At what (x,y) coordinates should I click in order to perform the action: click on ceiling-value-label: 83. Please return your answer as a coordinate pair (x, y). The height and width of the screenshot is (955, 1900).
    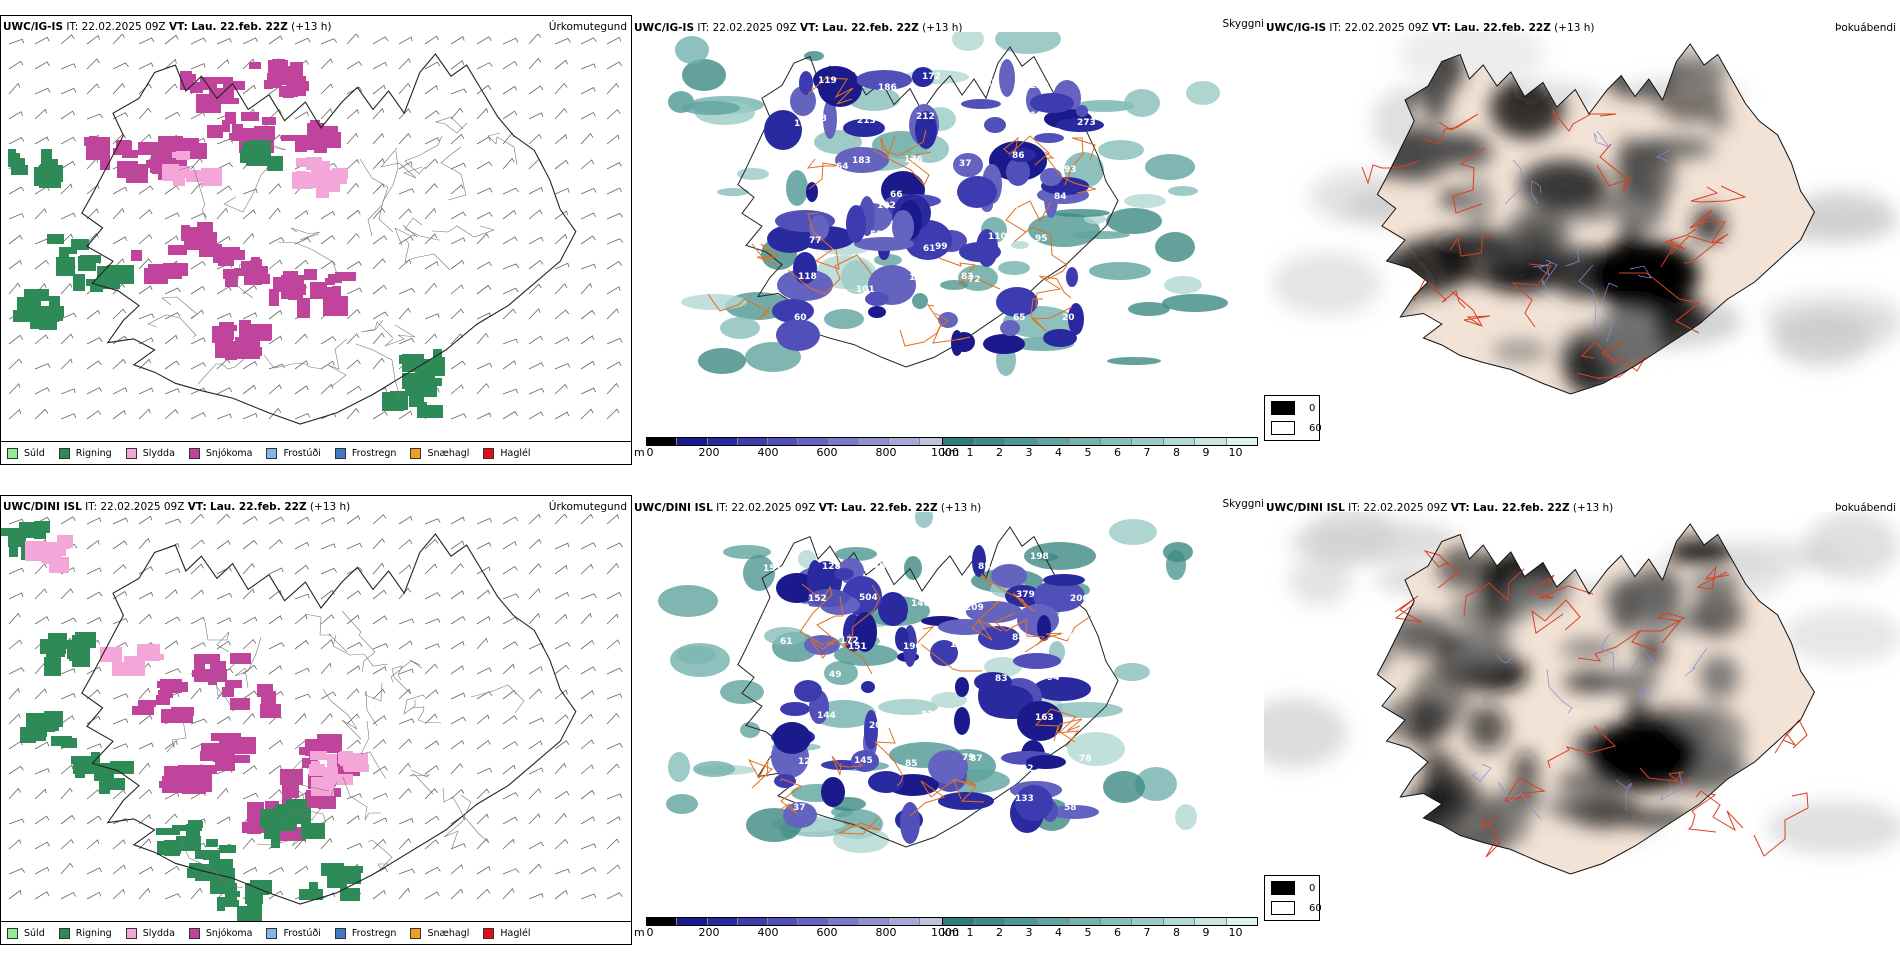
    Looking at the image, I should click on (967, 277).